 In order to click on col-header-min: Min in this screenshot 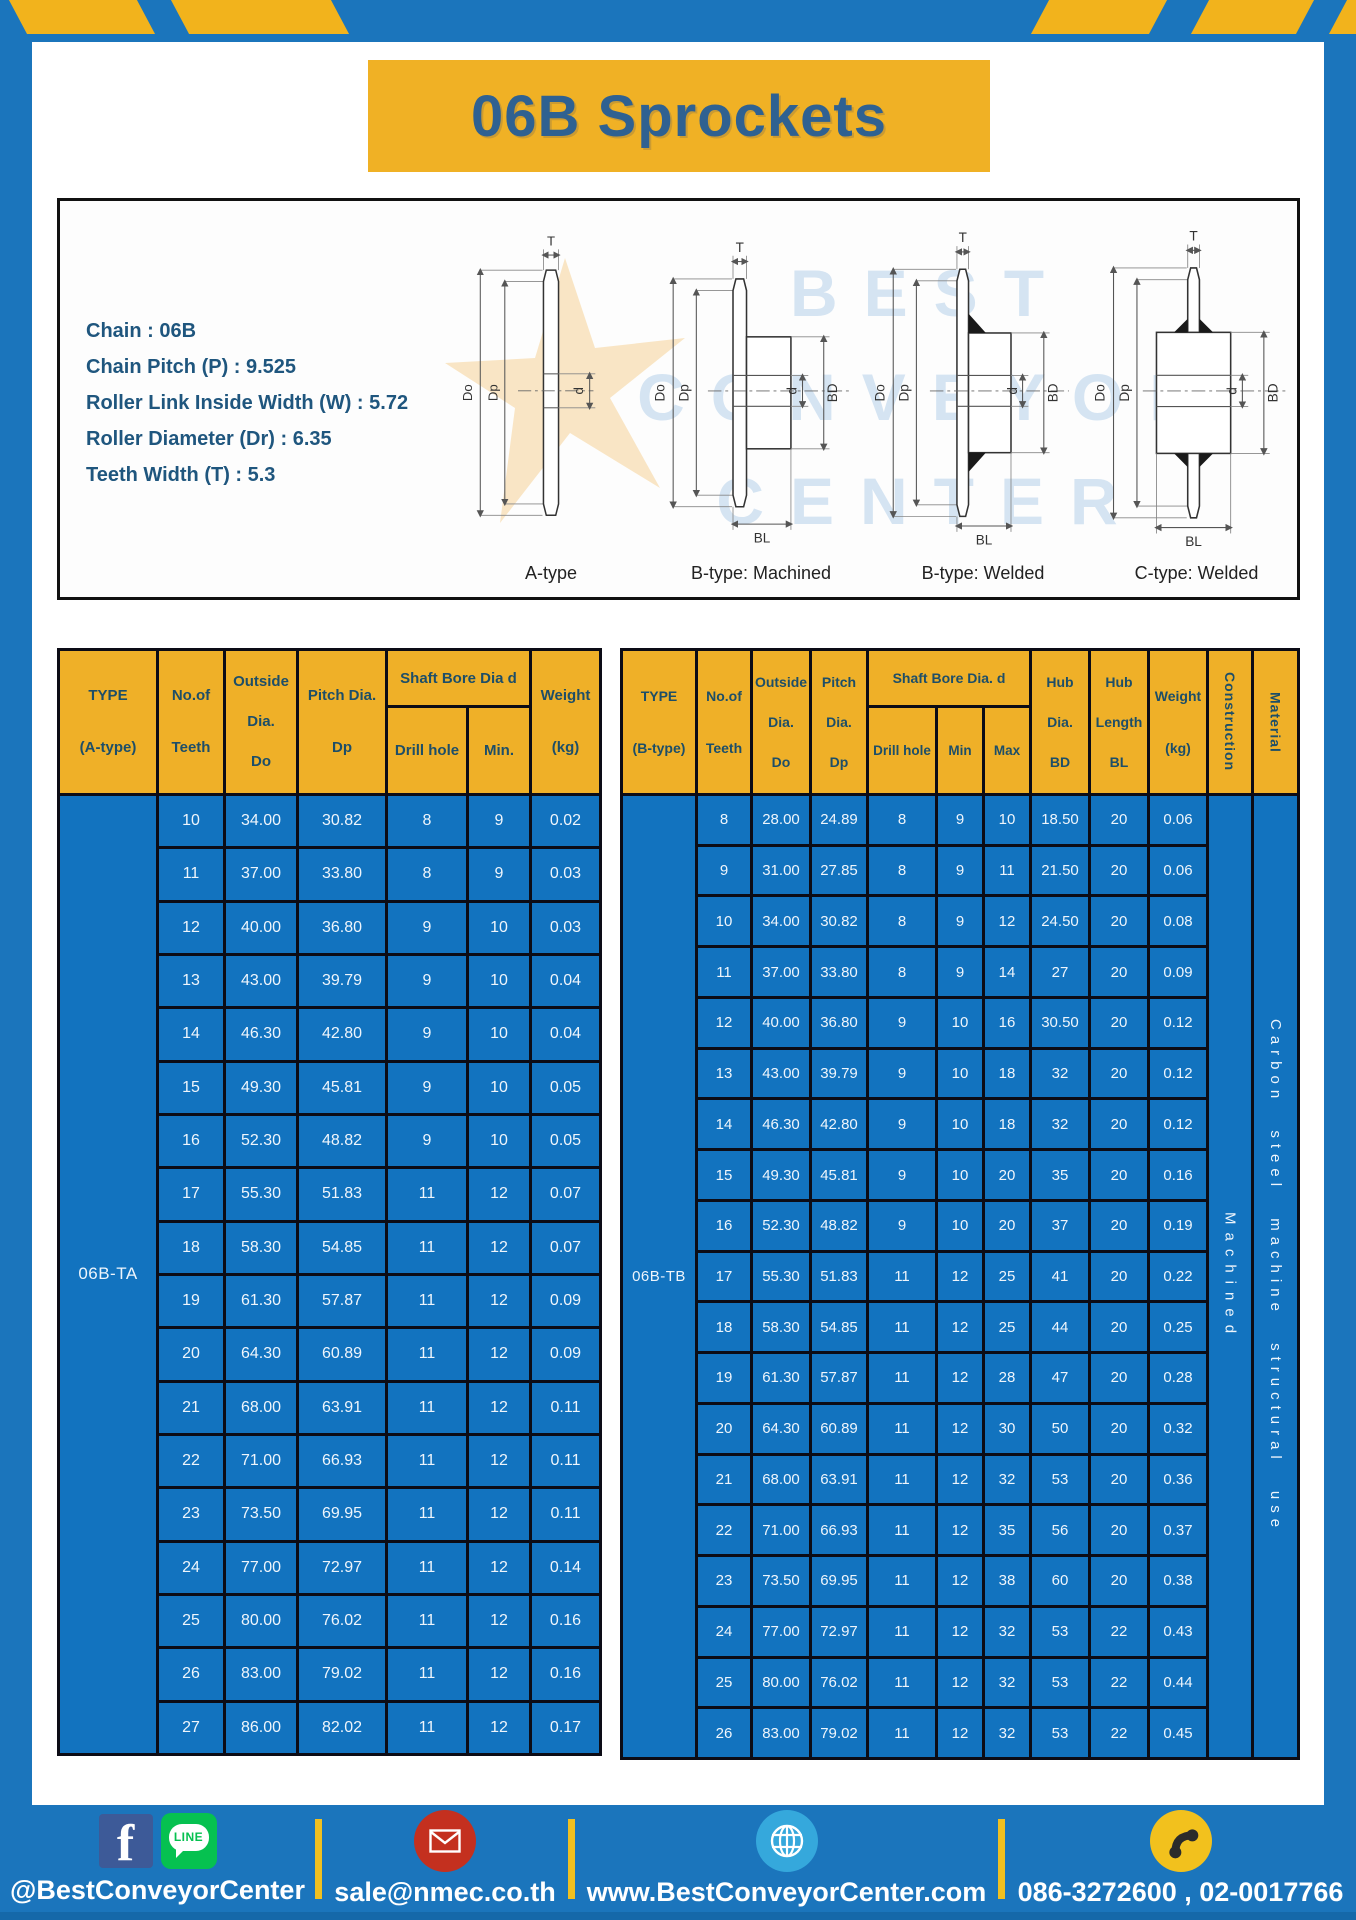, I will do `click(960, 750)`.